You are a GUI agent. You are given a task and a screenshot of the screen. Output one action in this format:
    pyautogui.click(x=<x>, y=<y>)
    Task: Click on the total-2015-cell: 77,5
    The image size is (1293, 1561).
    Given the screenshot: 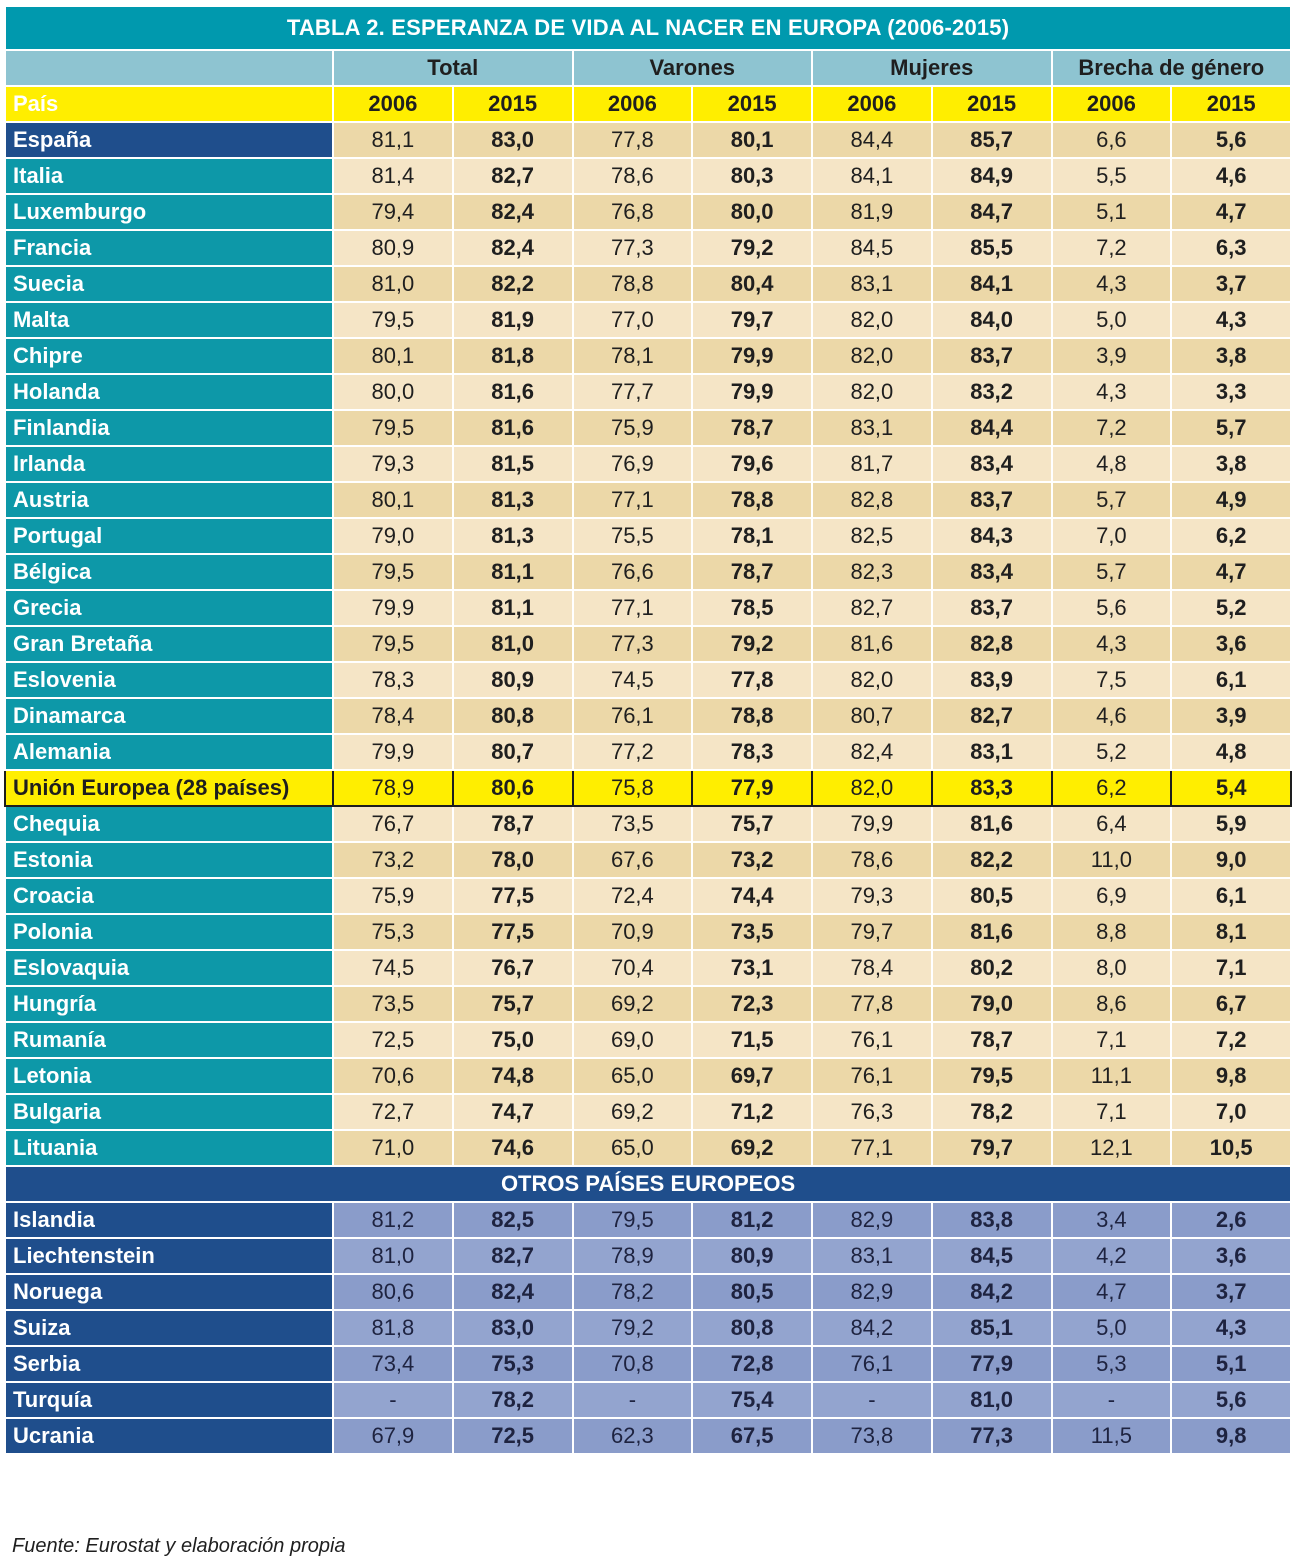 What is the action you would take?
    pyautogui.click(x=512, y=932)
    